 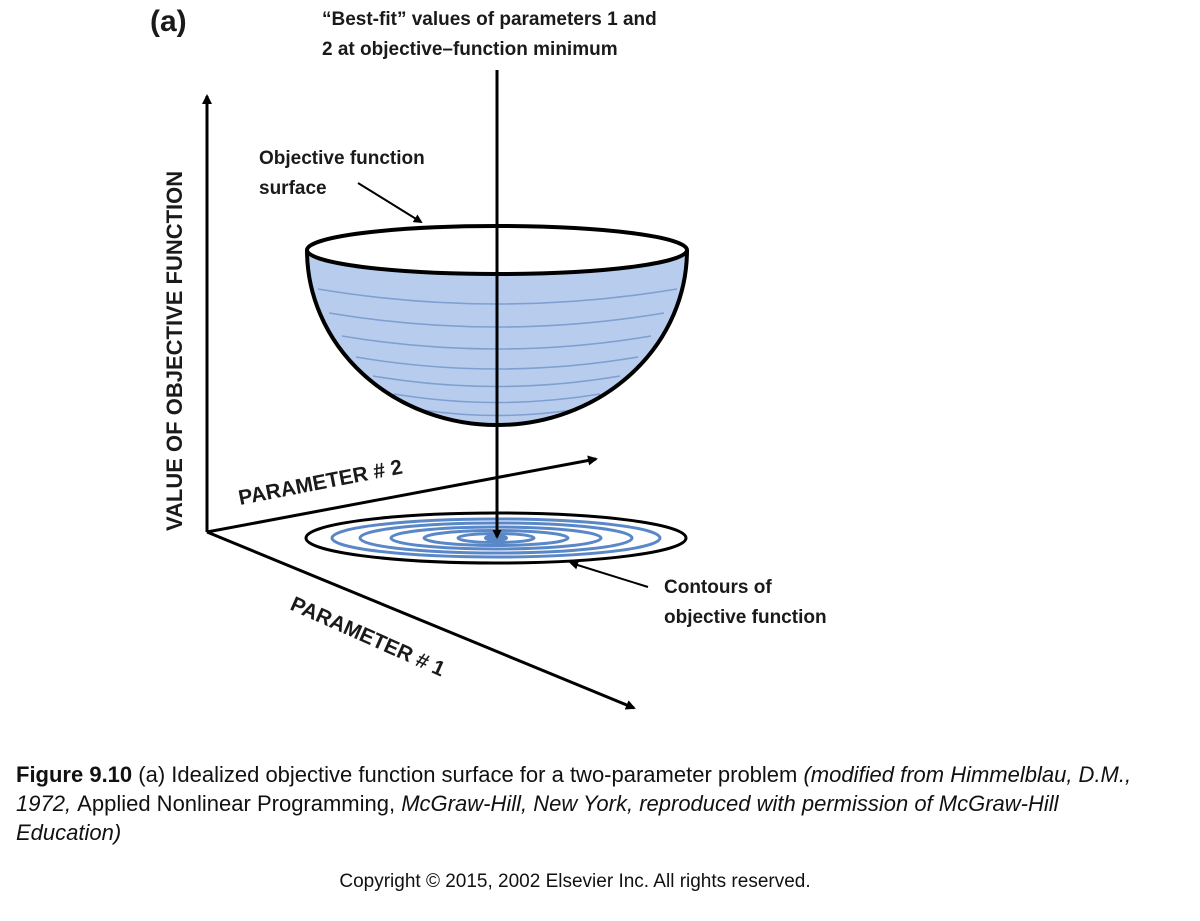 What do you see at coordinates (239, 803) in the screenshot?
I see `caption-text-2: Applied Nonlinear Programming,` at bounding box center [239, 803].